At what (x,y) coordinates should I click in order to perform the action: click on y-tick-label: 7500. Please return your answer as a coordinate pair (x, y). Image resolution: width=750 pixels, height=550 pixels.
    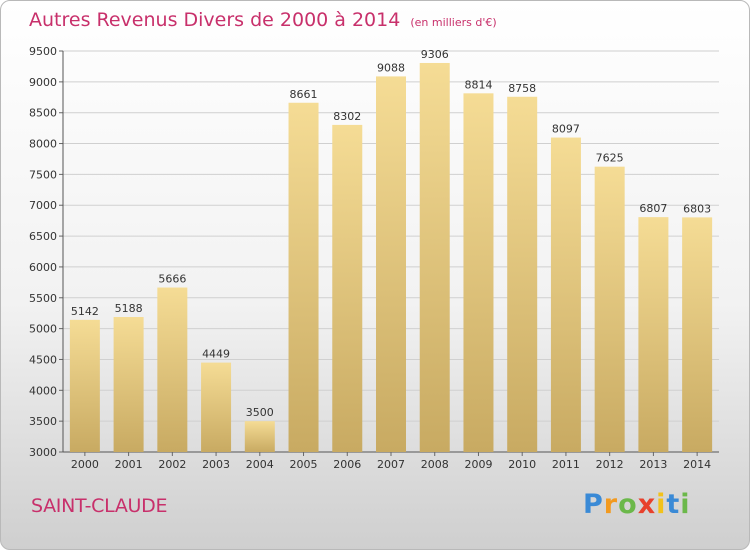
    Looking at the image, I should click on (43, 174).